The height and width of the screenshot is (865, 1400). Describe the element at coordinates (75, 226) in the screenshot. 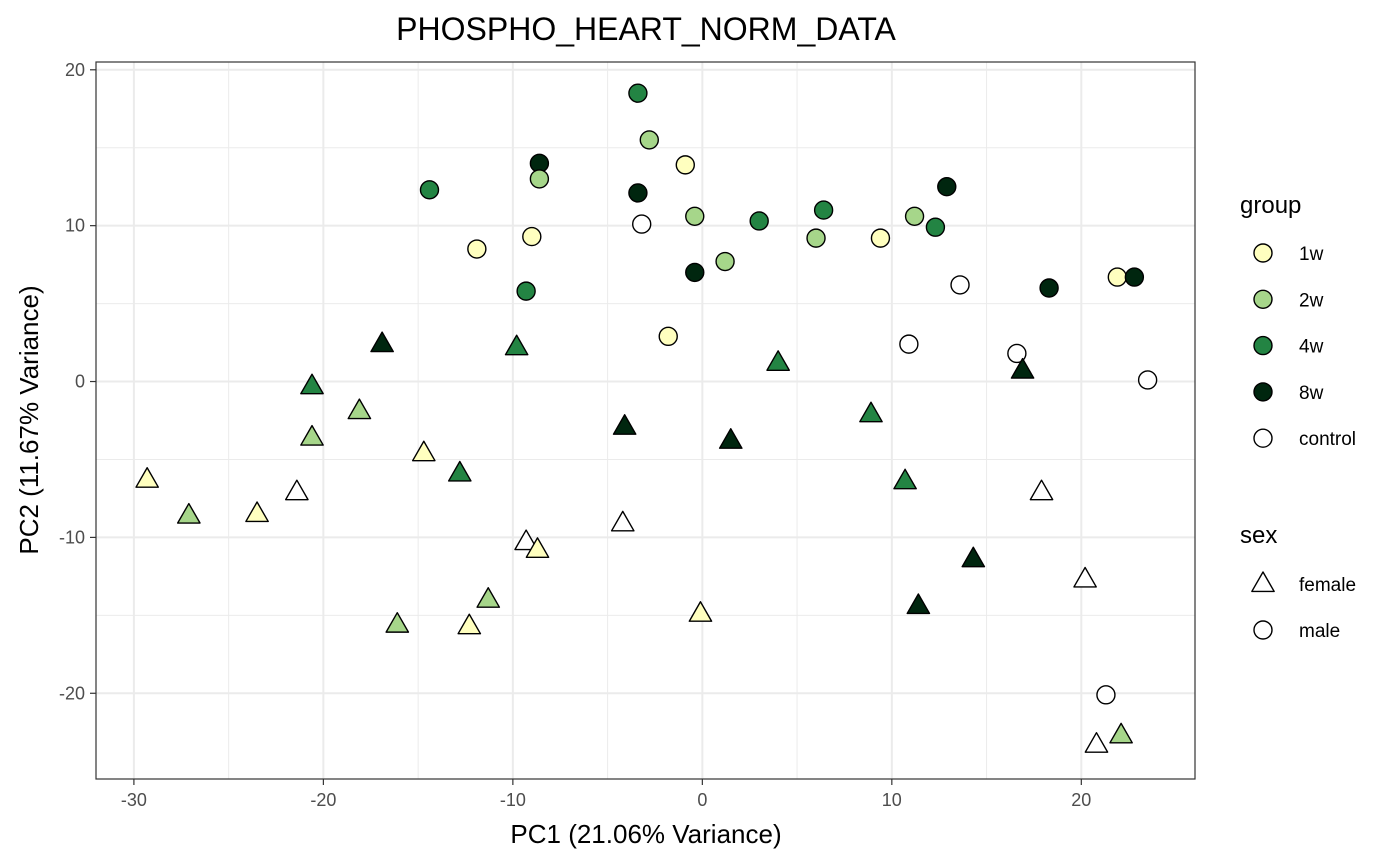

I see `y-tick-label: 10` at that location.